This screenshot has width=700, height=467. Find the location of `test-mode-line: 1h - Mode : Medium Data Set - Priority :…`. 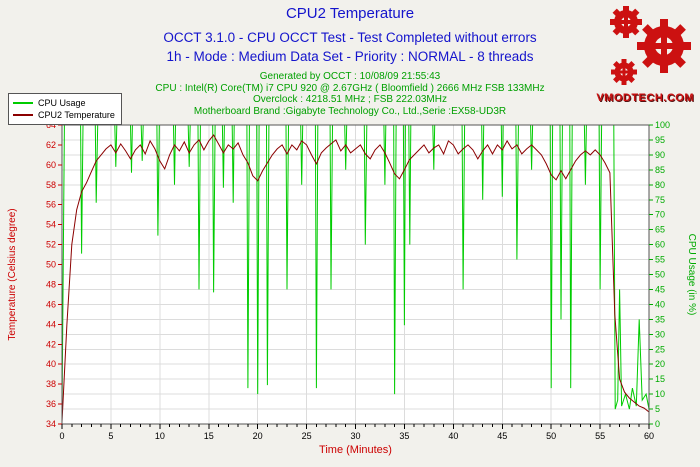

test-mode-line: 1h - Mode : Medium Data Set - Priority :… is located at coordinates (350, 56).